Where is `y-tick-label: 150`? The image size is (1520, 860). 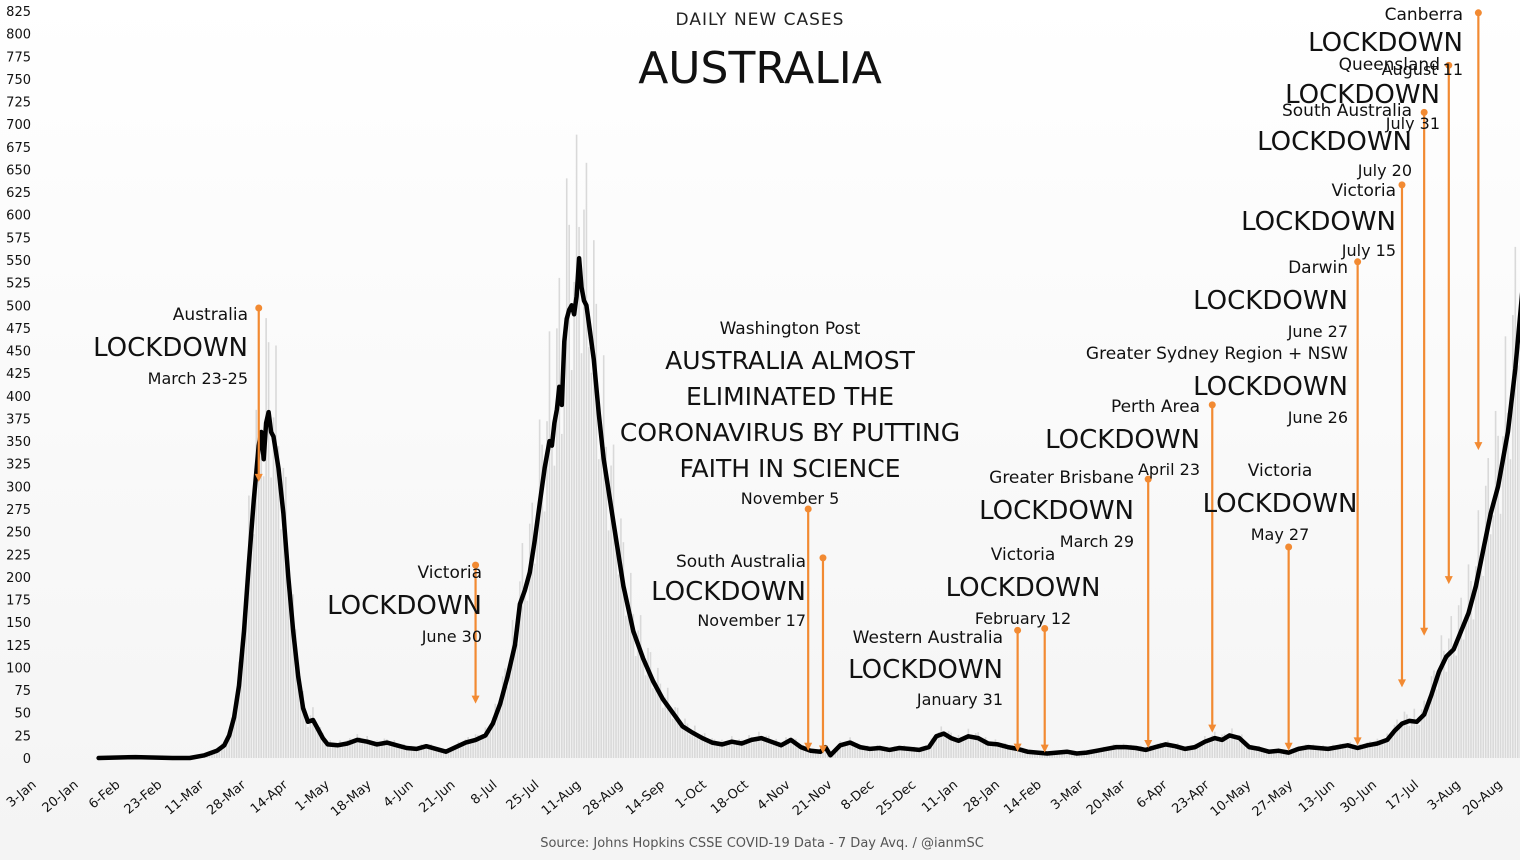
y-tick-label: 150 is located at coordinates (18, 623).